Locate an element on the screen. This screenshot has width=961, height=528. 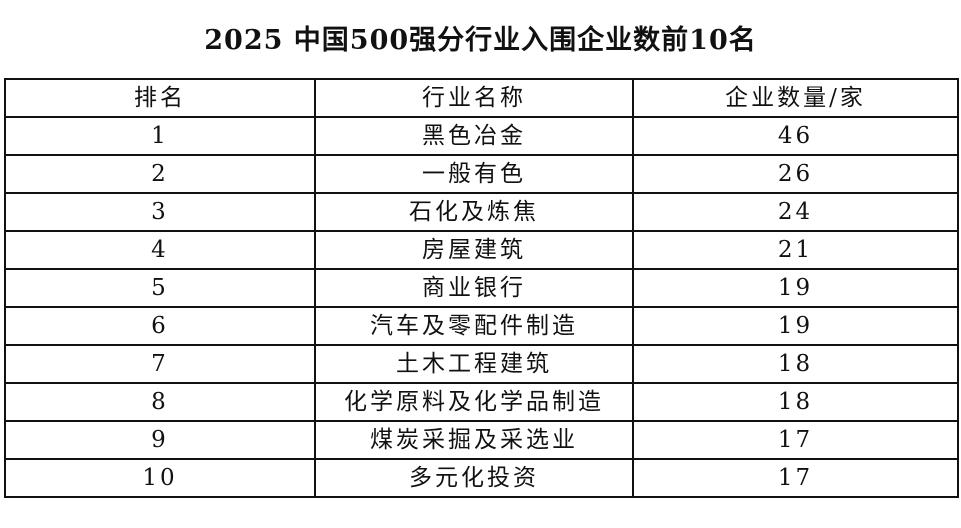
industry-cell: 黑色冶金 is located at coordinates (474, 136).